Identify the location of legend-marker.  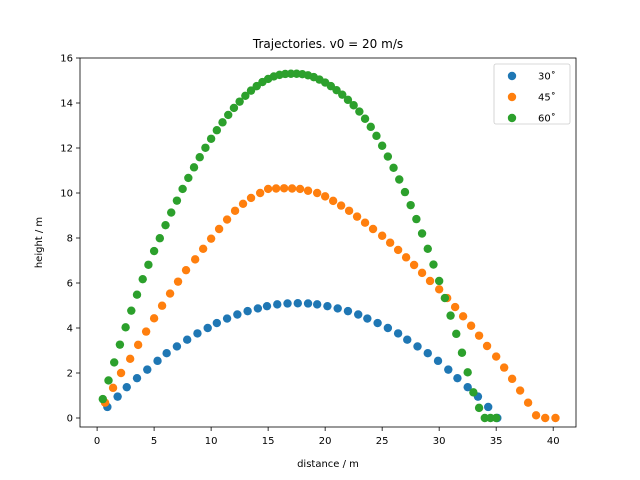
(512, 97).